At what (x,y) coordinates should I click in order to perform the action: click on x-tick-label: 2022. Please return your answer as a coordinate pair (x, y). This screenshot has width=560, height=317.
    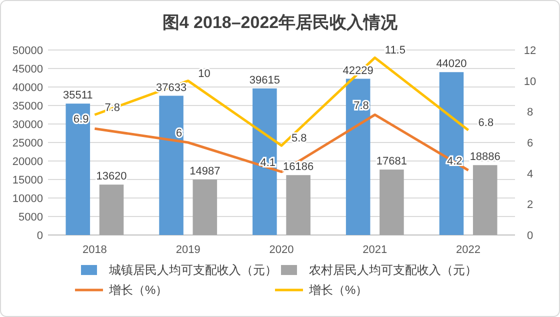
    Looking at the image, I should click on (468, 250).